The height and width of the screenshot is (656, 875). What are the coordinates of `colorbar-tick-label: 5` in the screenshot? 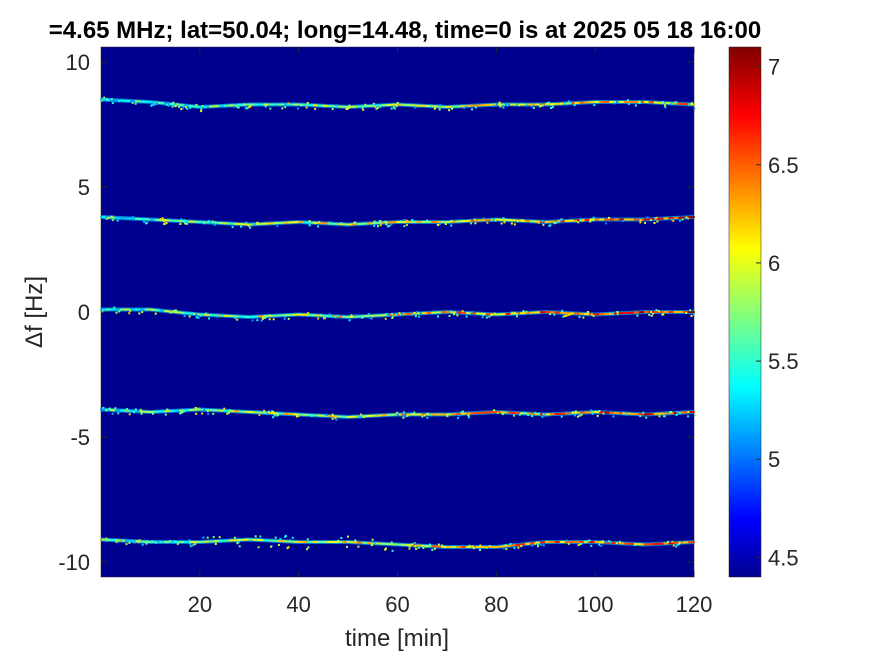 It's located at (774, 459).